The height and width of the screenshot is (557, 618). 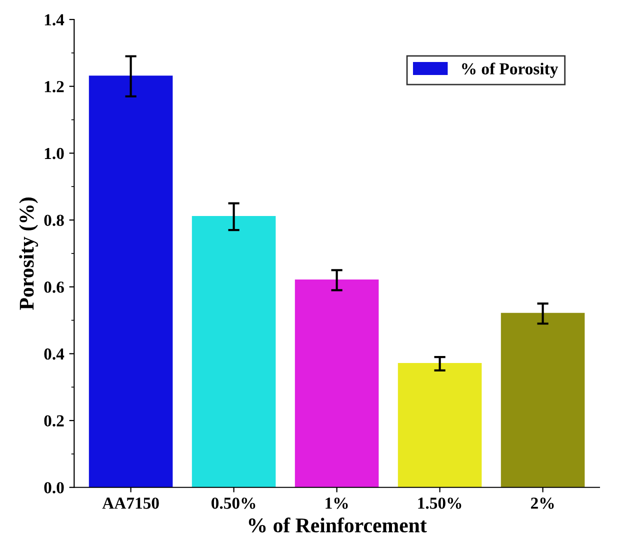 What do you see at coordinates (510, 70) in the screenshot?
I see `legend-label: % of Porosity` at bounding box center [510, 70].